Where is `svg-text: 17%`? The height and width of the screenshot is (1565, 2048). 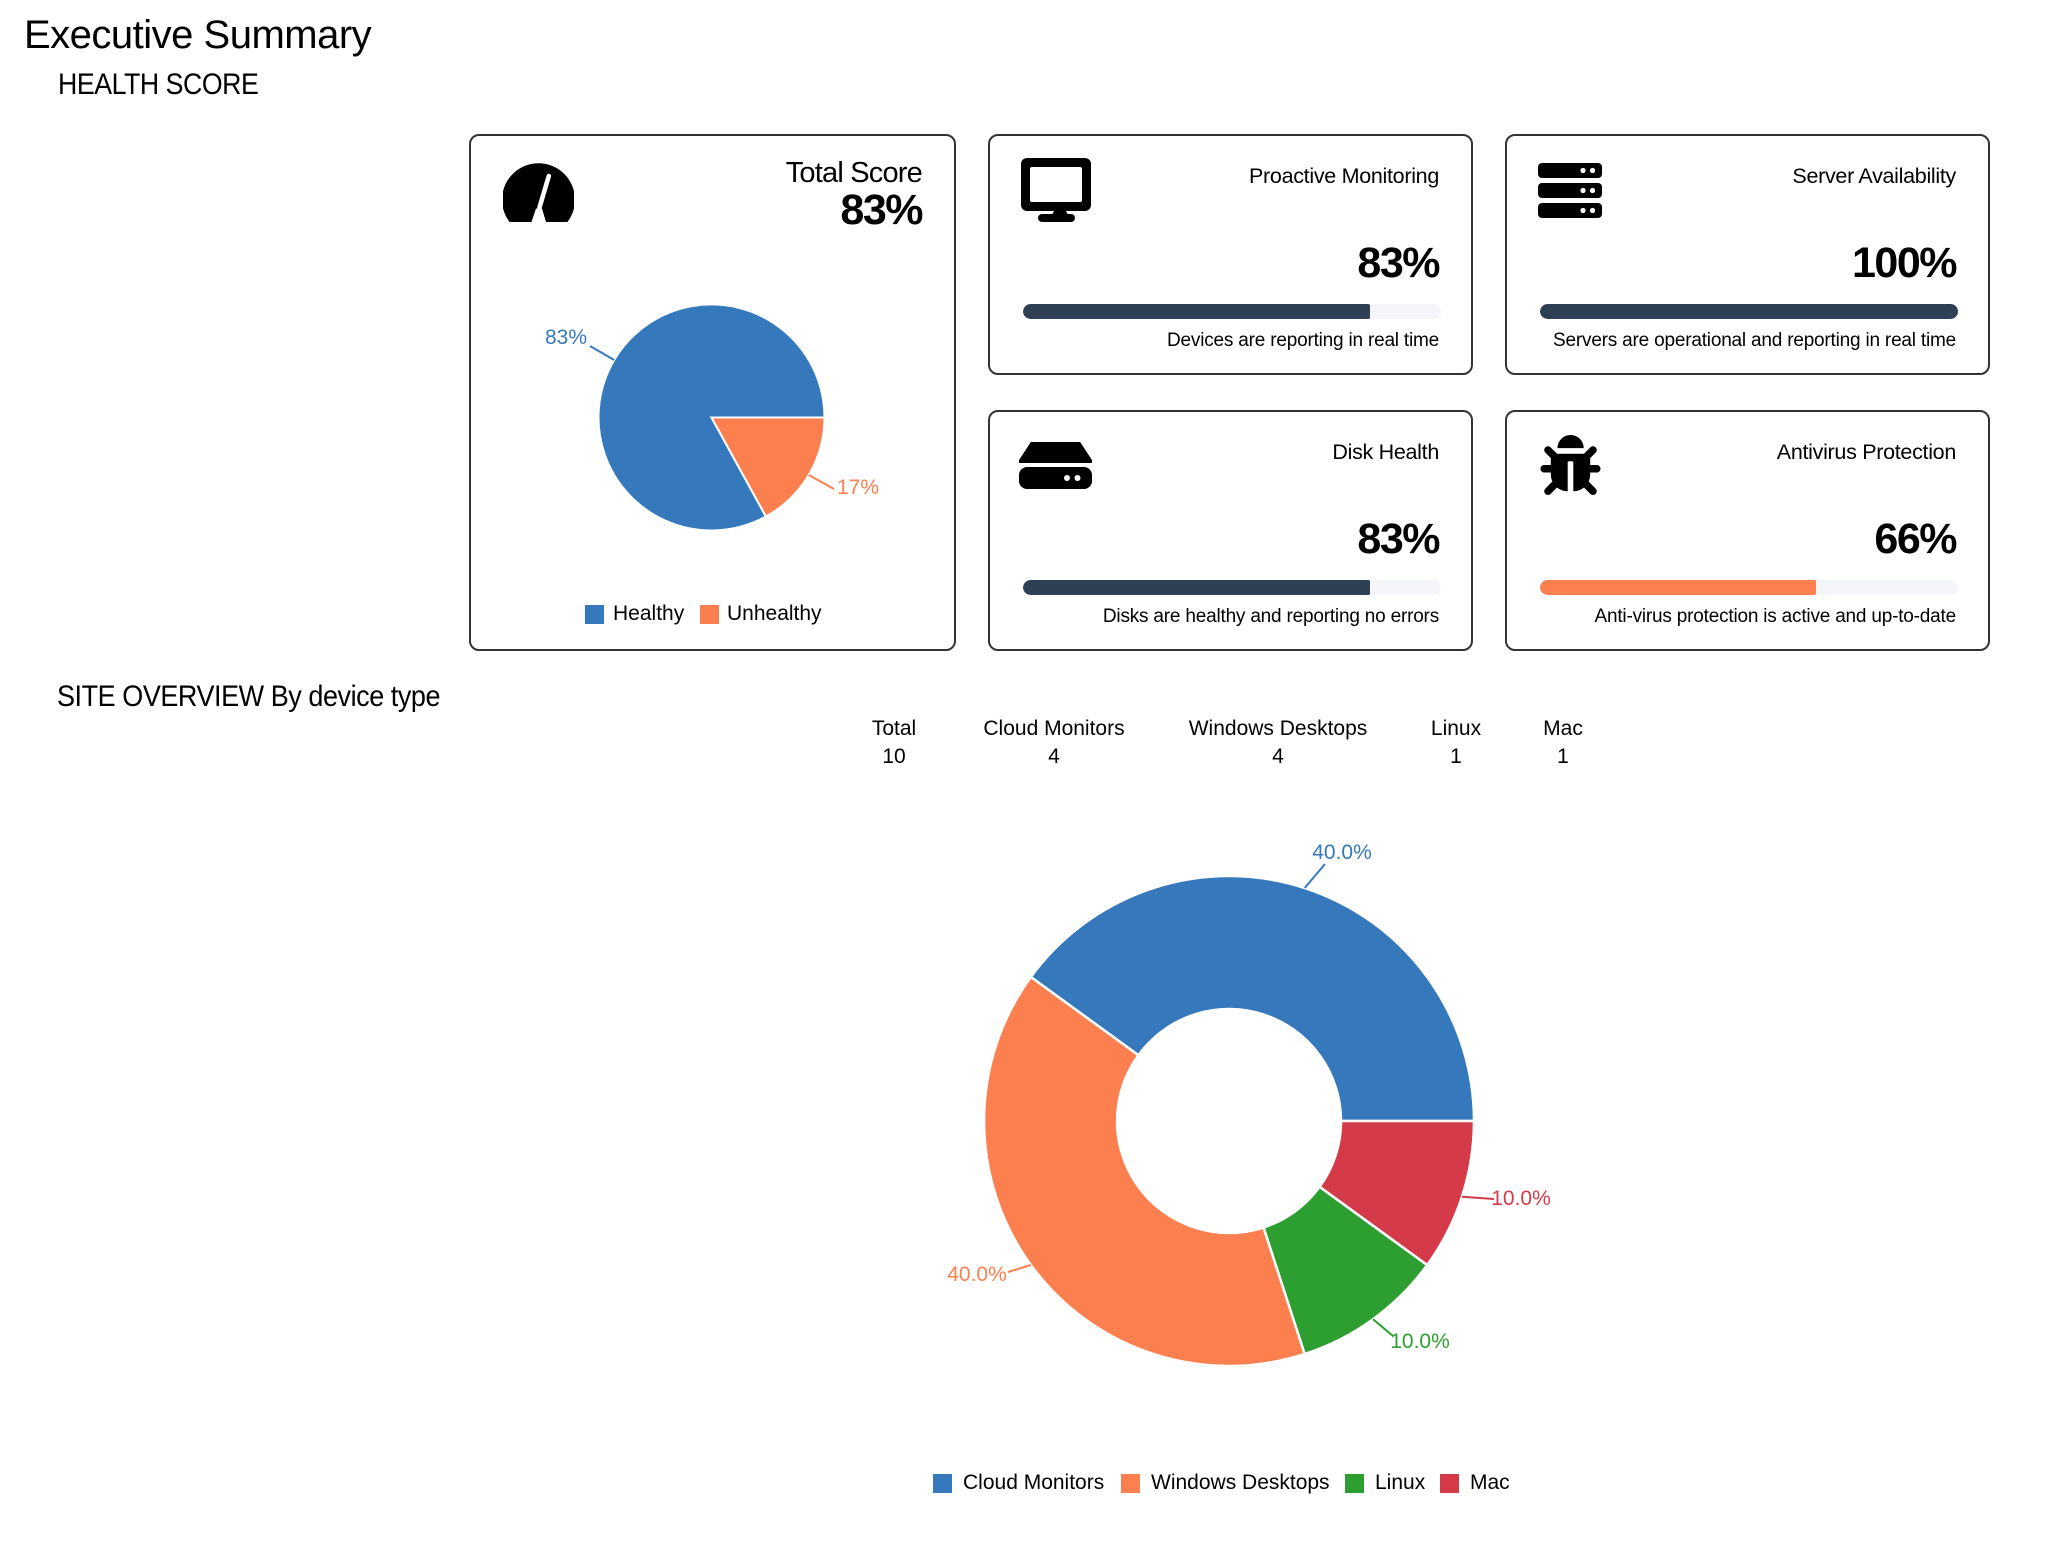
svg-text: 17% is located at coordinates (858, 487).